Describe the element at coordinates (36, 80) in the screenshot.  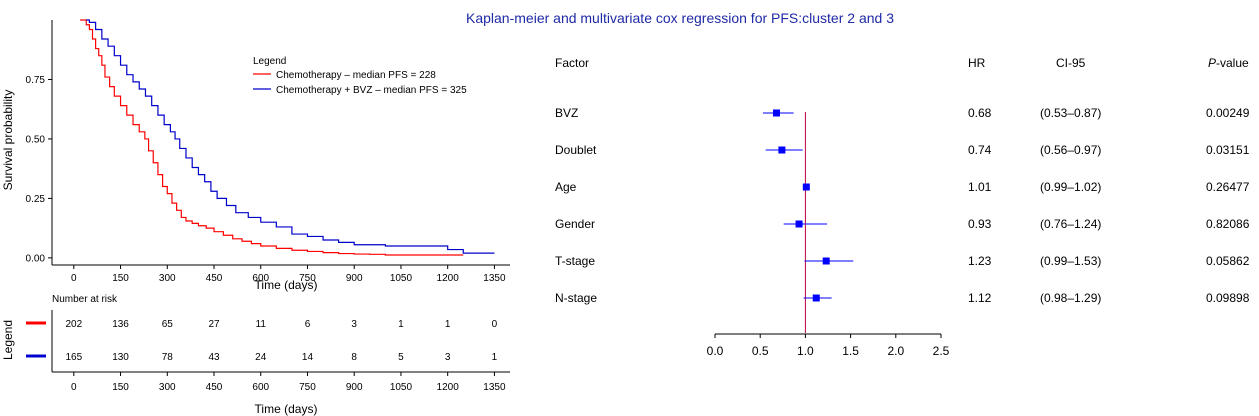
I see `km-y-tick-label: 0.75` at that location.